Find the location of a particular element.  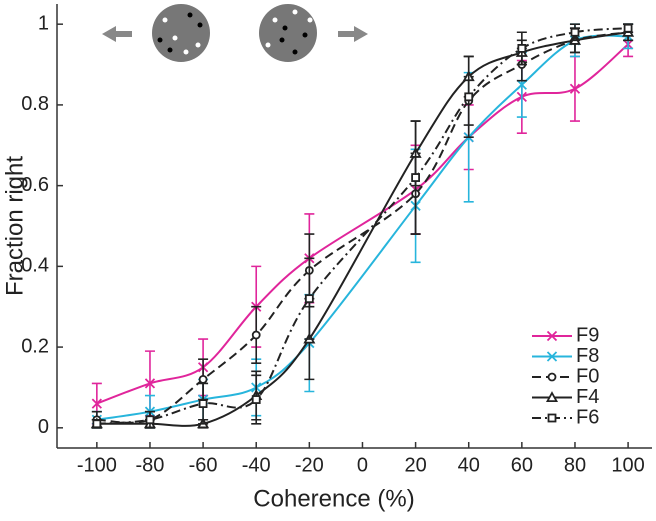

y-tick-label: 0 is located at coordinates (43, 427).